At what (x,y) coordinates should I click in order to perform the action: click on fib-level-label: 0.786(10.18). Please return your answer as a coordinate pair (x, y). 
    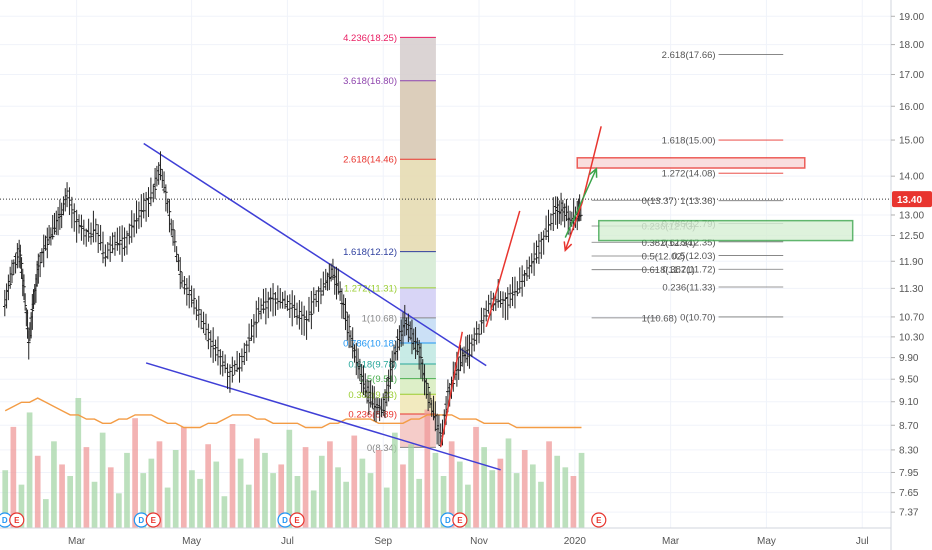
    Looking at the image, I should click on (370, 344).